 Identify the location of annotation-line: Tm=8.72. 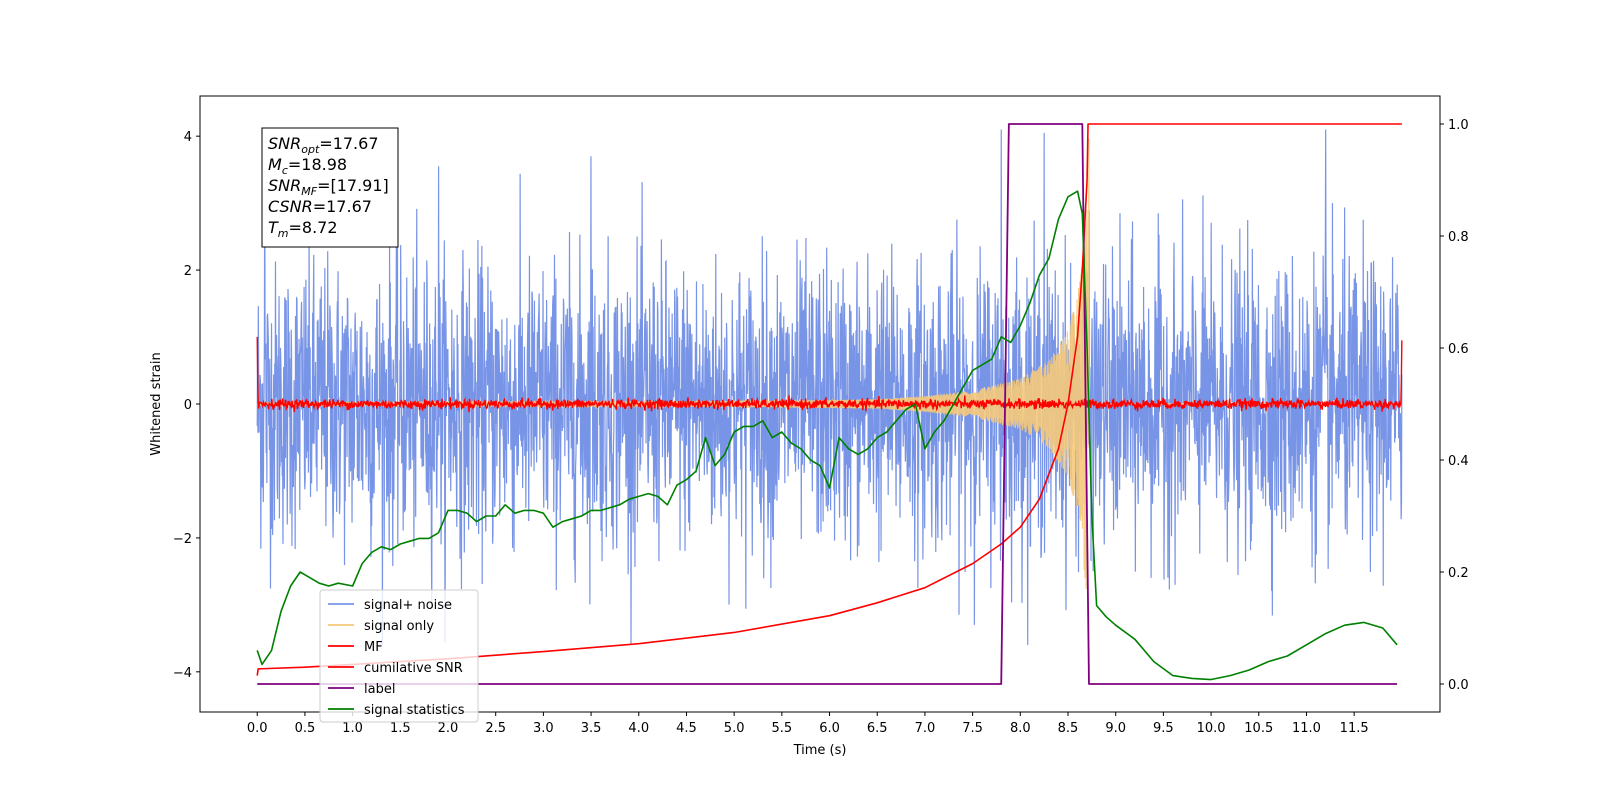
(303, 229).